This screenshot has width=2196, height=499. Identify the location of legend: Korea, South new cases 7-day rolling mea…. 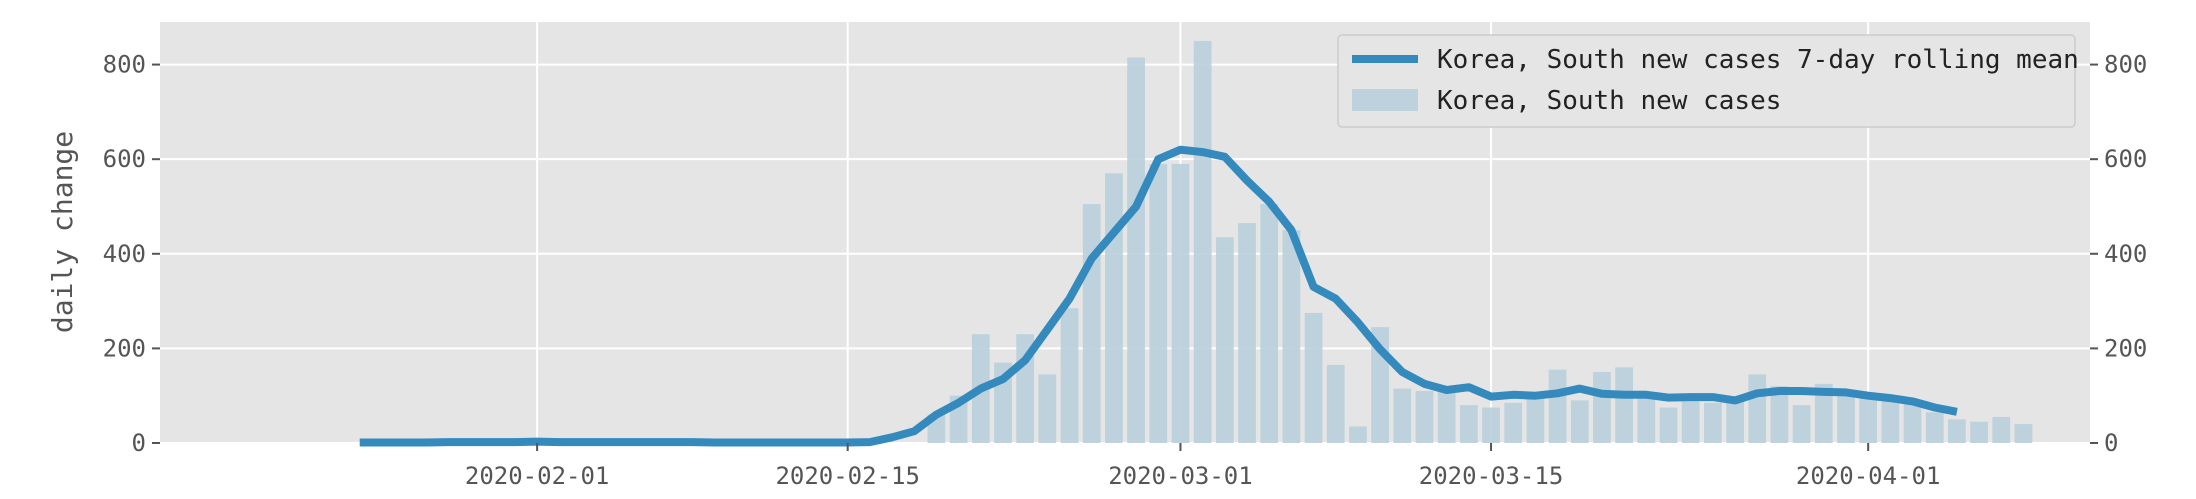
(1708, 81).